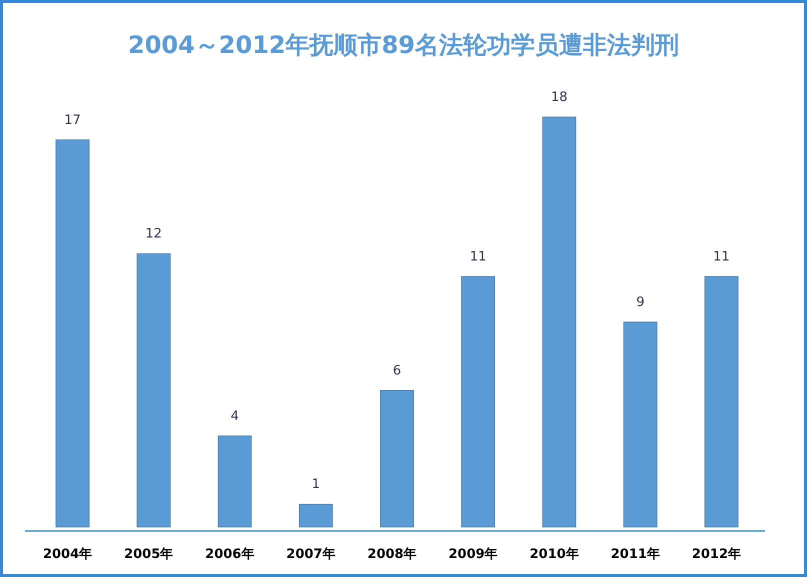  Describe the element at coordinates (234, 416) in the screenshot. I see `data-label: 4` at that location.